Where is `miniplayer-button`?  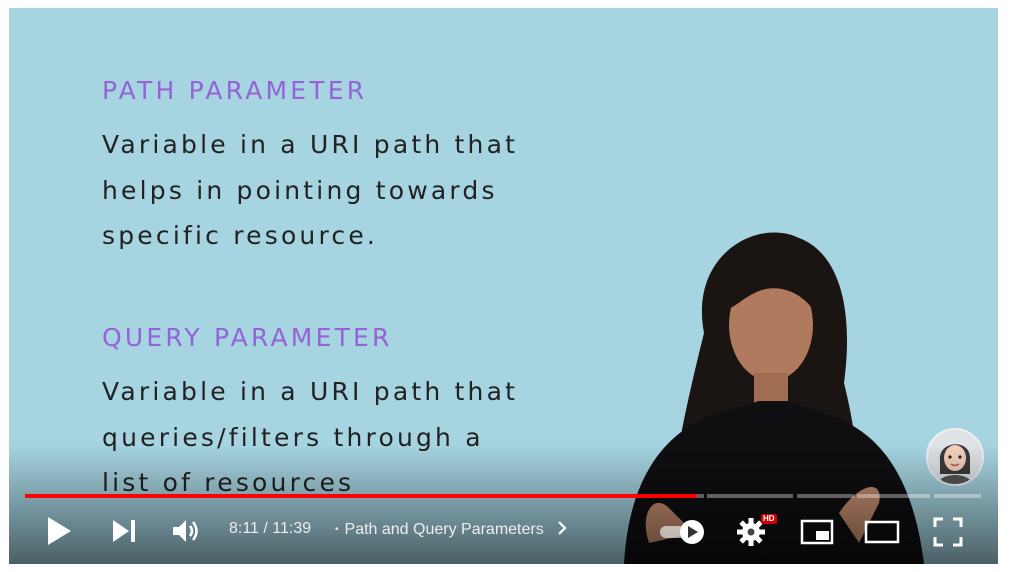 miniplayer-button is located at coordinates (817, 532).